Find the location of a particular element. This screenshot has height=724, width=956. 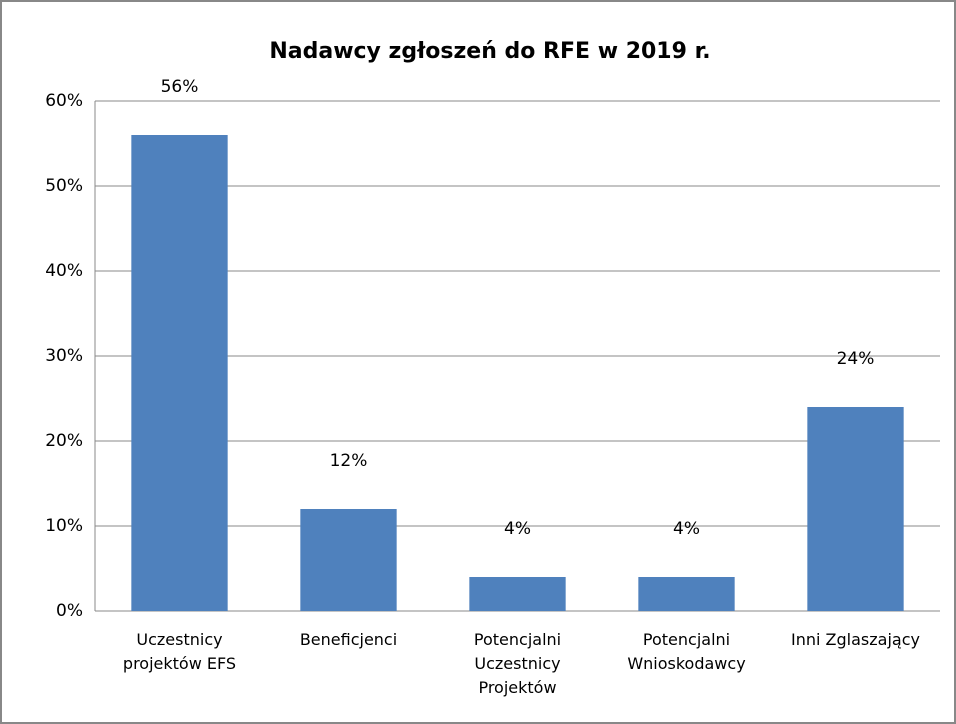

x-tick-label: Beneficjenci is located at coordinates (348, 639).